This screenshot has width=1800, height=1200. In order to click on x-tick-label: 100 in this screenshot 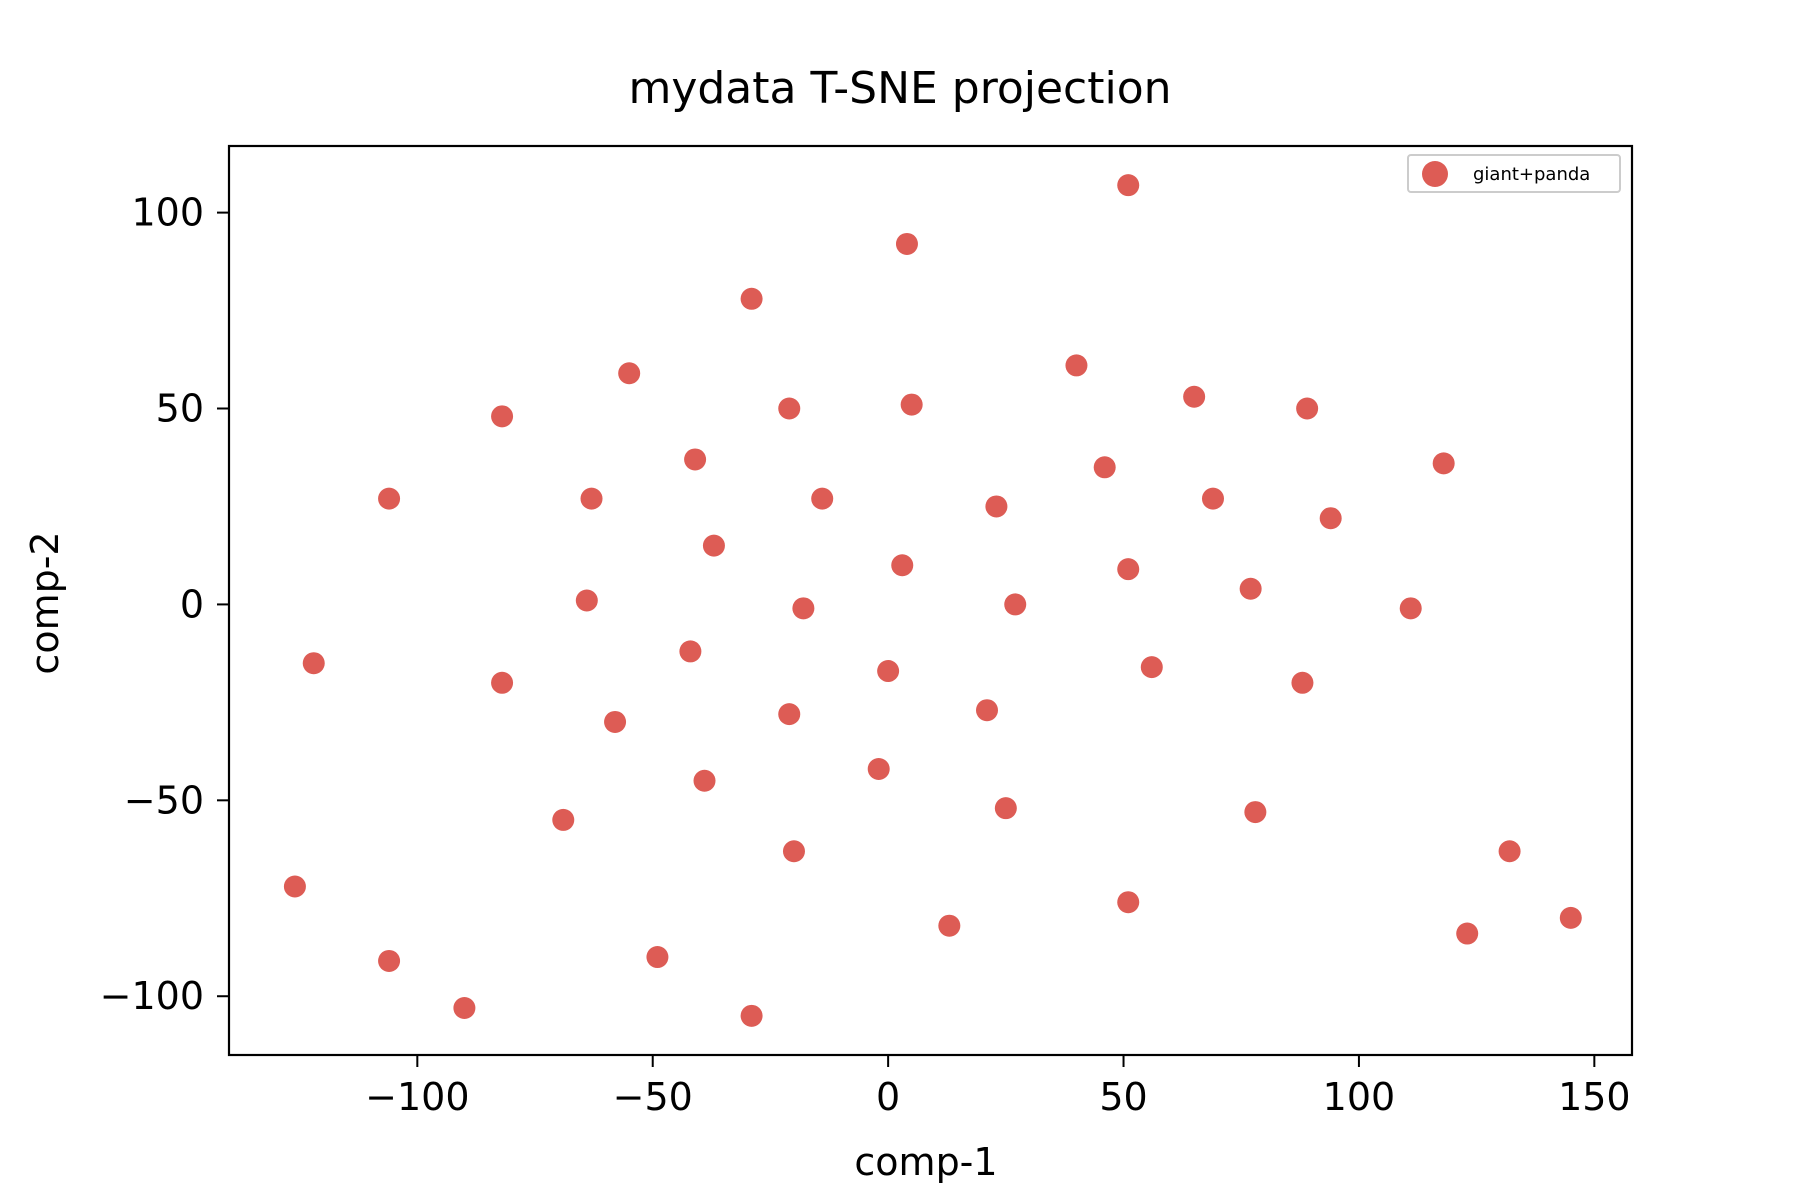, I will do `click(1359, 1097)`.